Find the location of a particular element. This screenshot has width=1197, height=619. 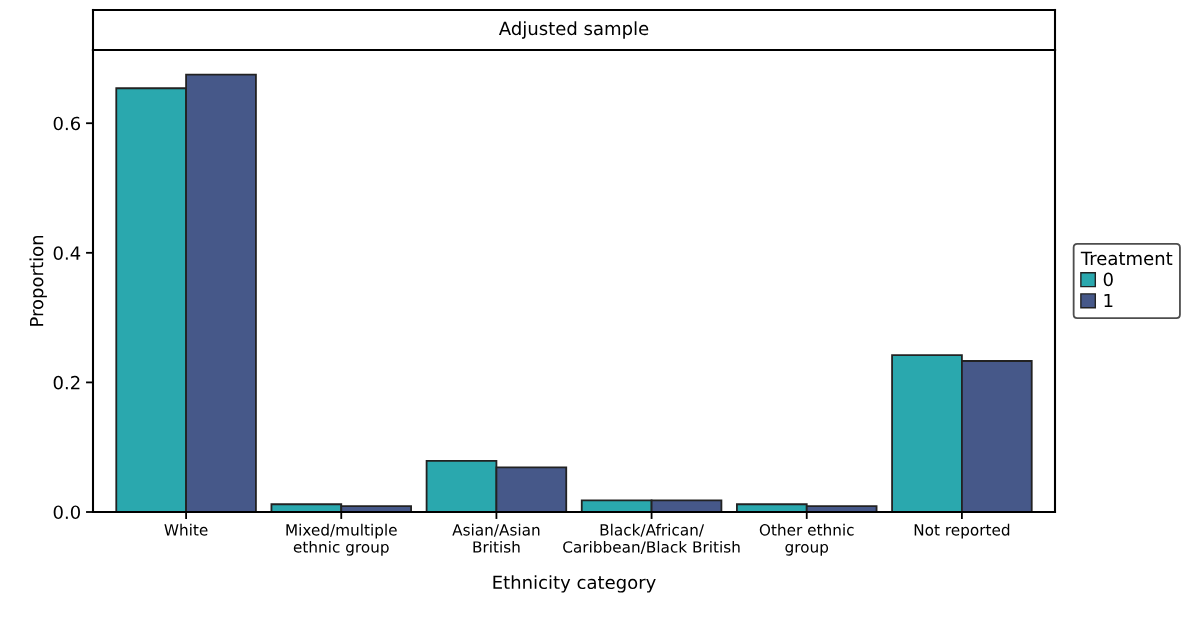

x-tick-label: Other ethnic group is located at coordinates (806, 539).